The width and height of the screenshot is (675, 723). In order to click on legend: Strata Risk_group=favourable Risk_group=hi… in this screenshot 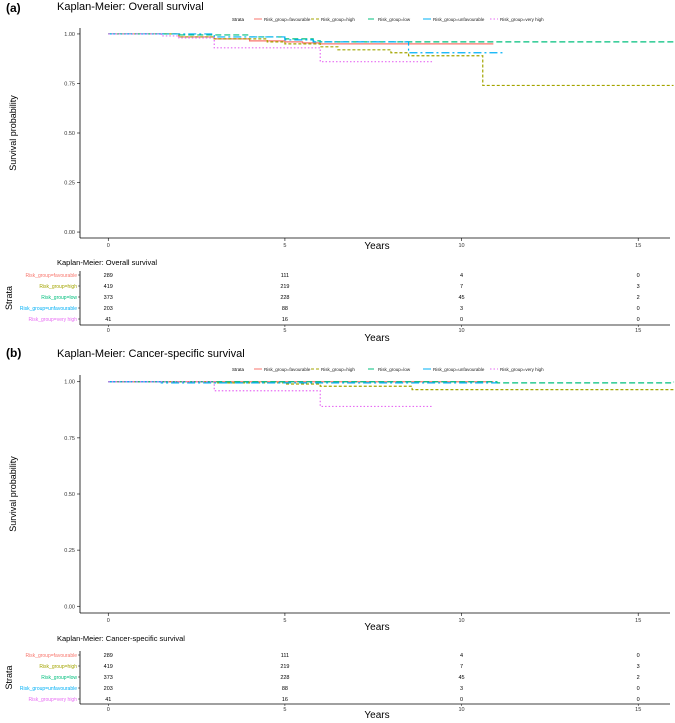, I will do `click(388, 19)`.